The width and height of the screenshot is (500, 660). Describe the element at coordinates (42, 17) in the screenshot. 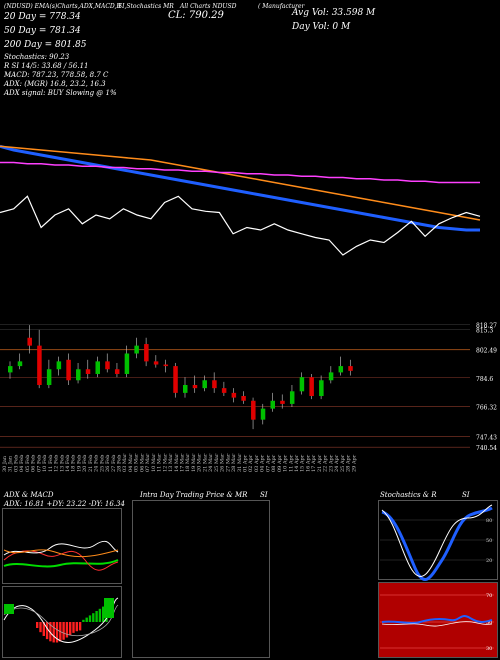

I see `ema20-label: 20 Day = 778.34` at that location.